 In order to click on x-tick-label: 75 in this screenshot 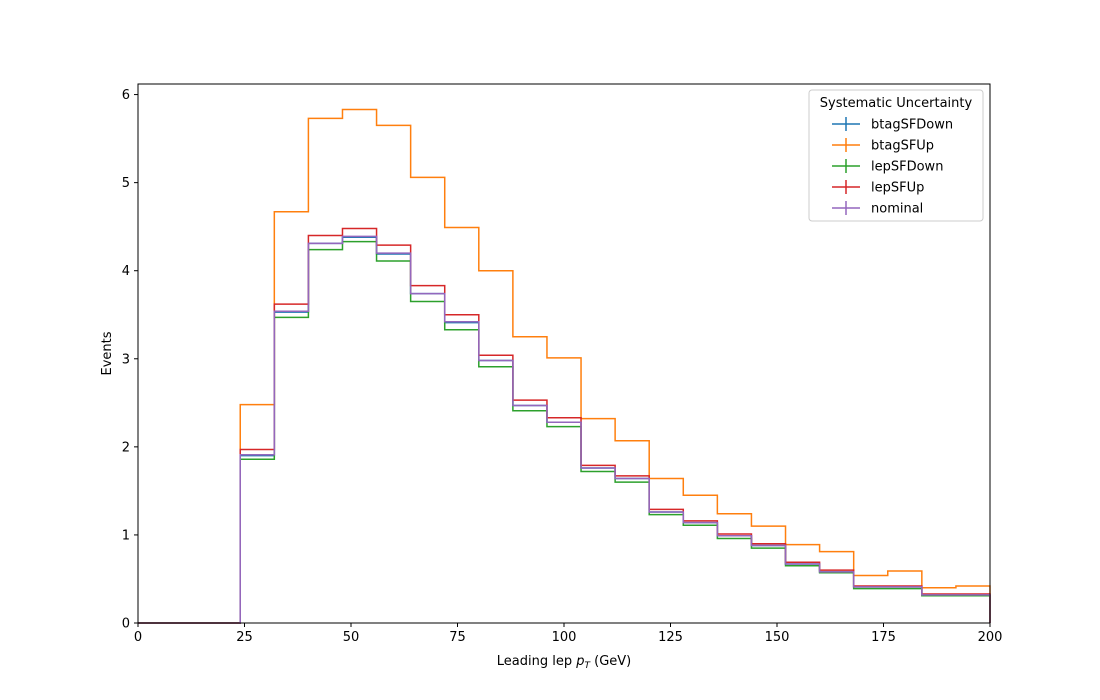, I will do `click(457, 637)`.